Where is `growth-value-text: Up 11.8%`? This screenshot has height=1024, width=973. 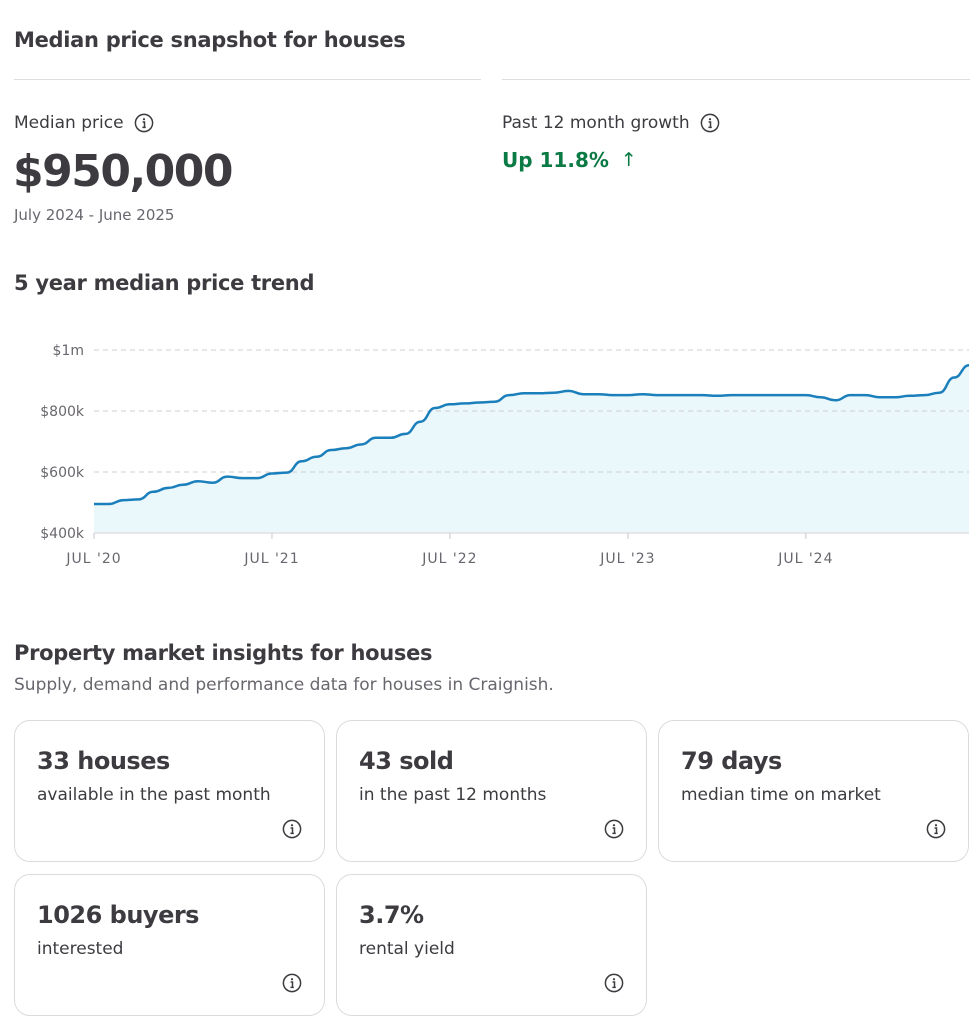 growth-value-text: Up 11.8% is located at coordinates (555, 160).